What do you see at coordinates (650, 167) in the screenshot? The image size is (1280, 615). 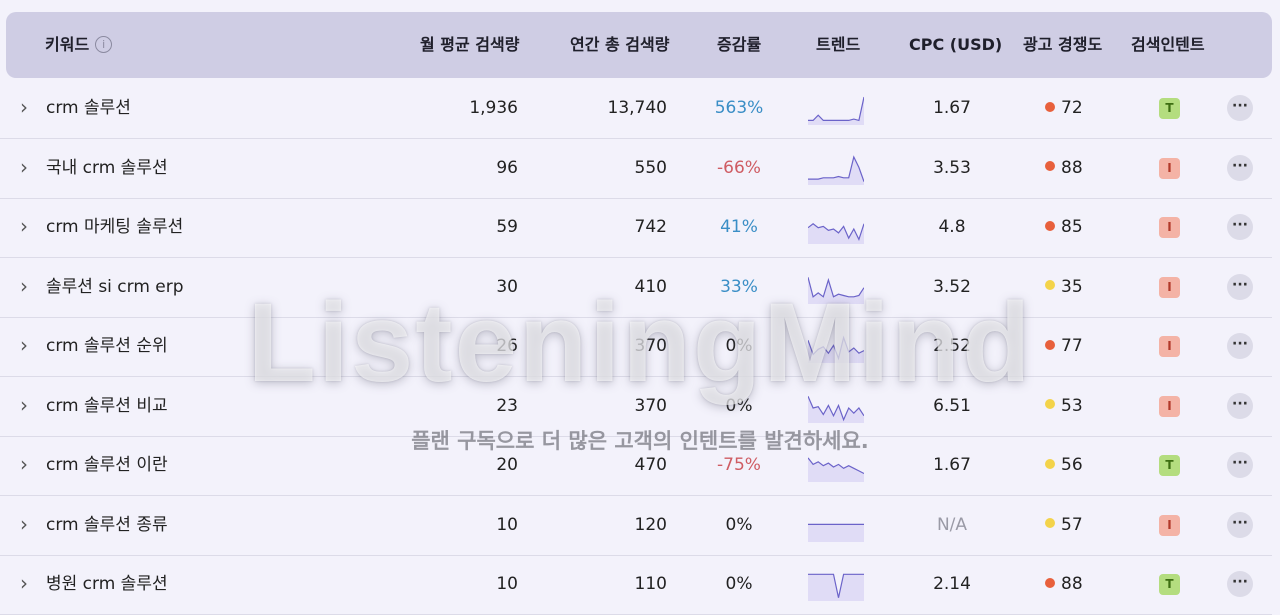 I see `yearly-volume: 550` at bounding box center [650, 167].